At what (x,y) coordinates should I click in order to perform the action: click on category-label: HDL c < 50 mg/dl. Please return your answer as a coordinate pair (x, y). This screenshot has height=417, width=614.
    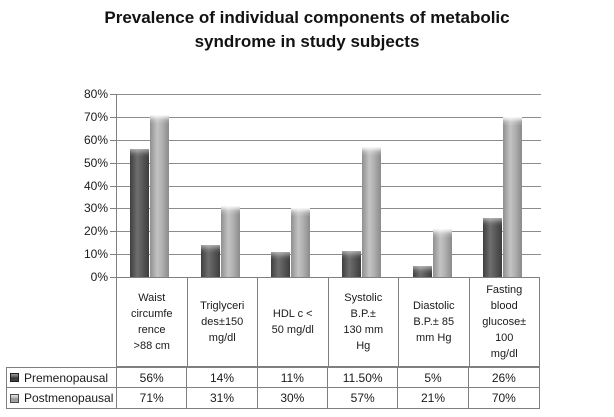
    Looking at the image, I should click on (293, 322).